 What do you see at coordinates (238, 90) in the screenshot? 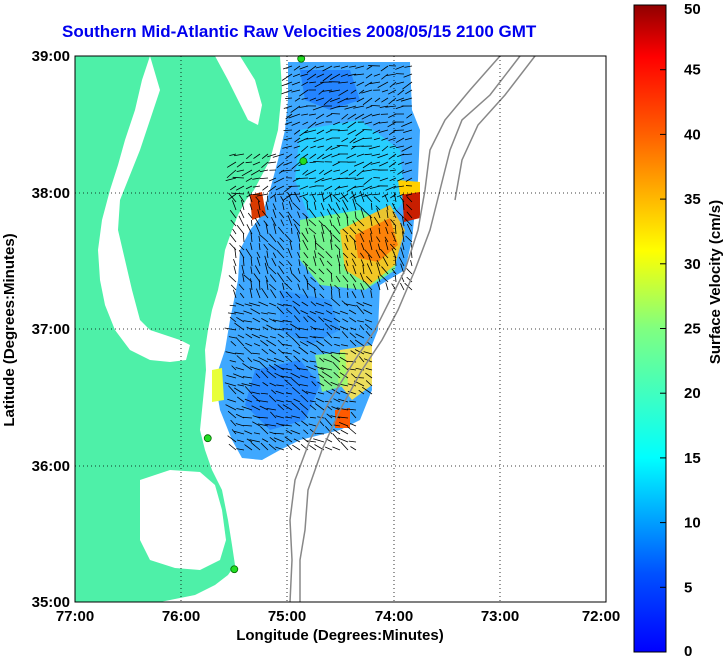
I see `delaware-bay` at bounding box center [238, 90].